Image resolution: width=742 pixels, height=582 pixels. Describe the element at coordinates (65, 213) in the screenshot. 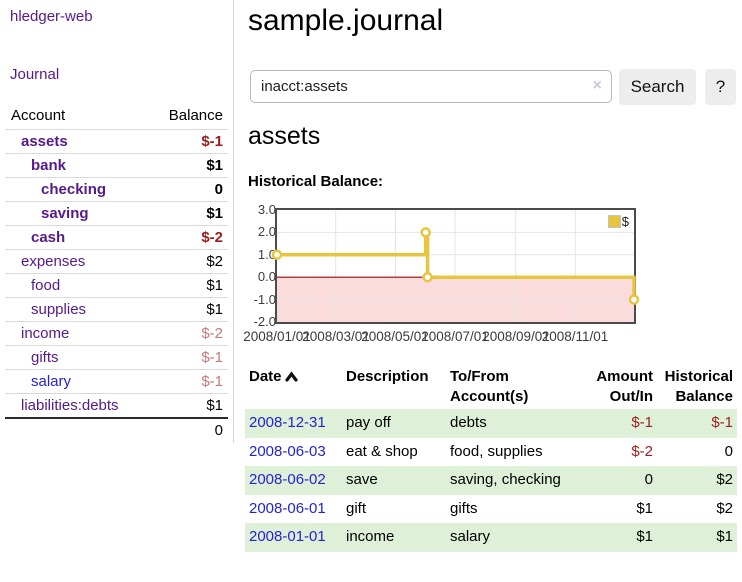

I see `account-link-saving: saving` at that location.